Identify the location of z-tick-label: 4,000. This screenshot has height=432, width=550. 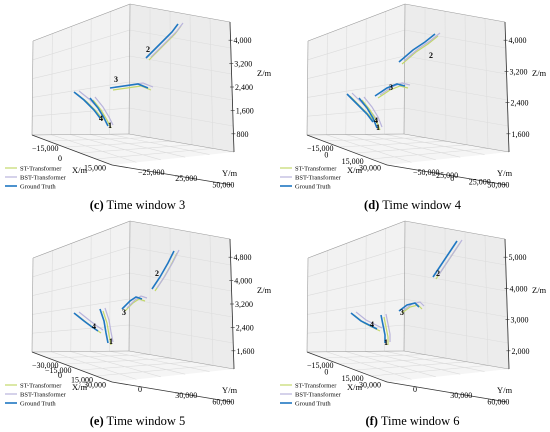
(243, 281).